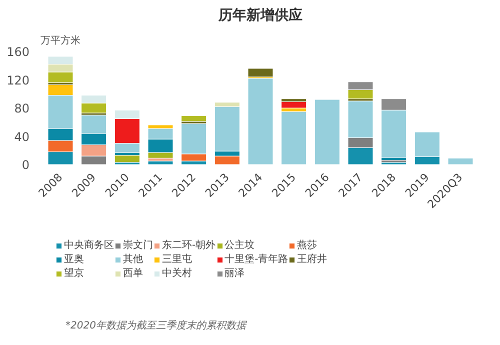 The image size is (500, 345). I want to click on legend-label: 中关村, so click(177, 273).